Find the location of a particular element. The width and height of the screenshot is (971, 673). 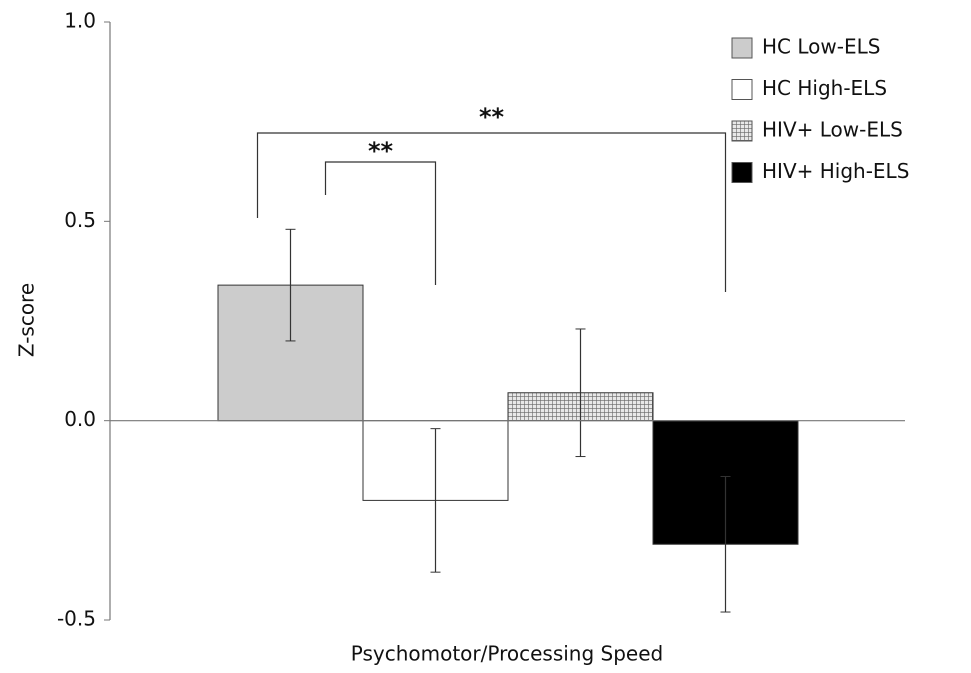

y-tick-label: -0.5 is located at coordinates (76, 619).